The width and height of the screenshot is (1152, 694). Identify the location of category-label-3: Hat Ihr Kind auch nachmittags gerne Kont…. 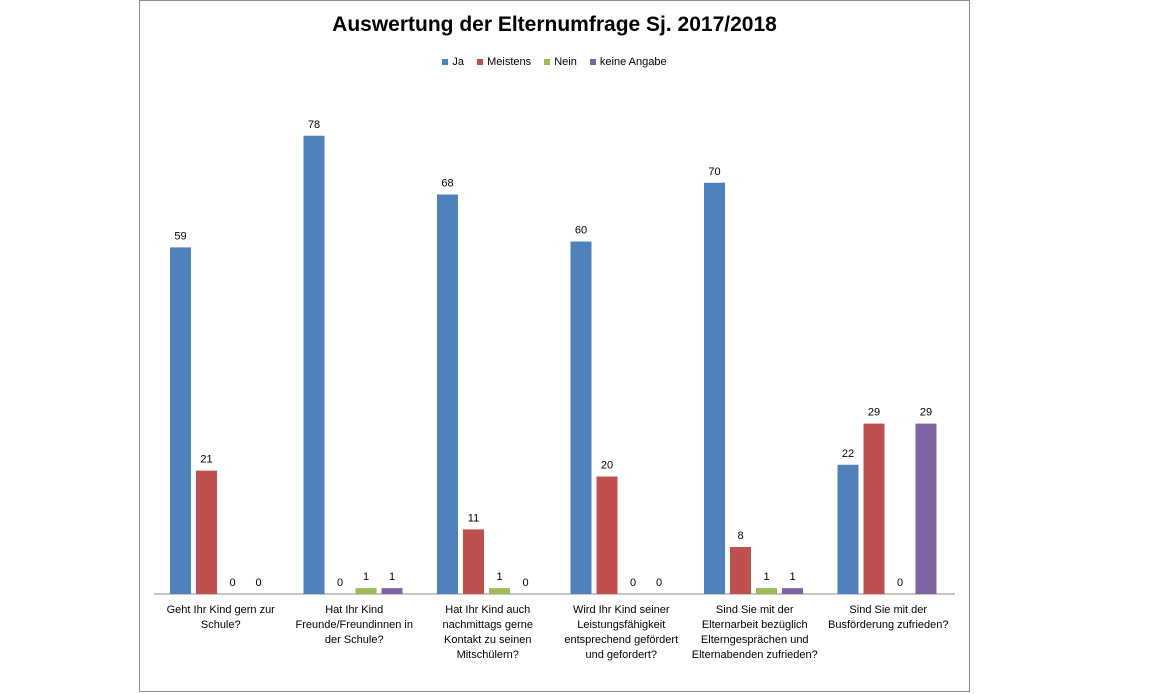
(488, 632).